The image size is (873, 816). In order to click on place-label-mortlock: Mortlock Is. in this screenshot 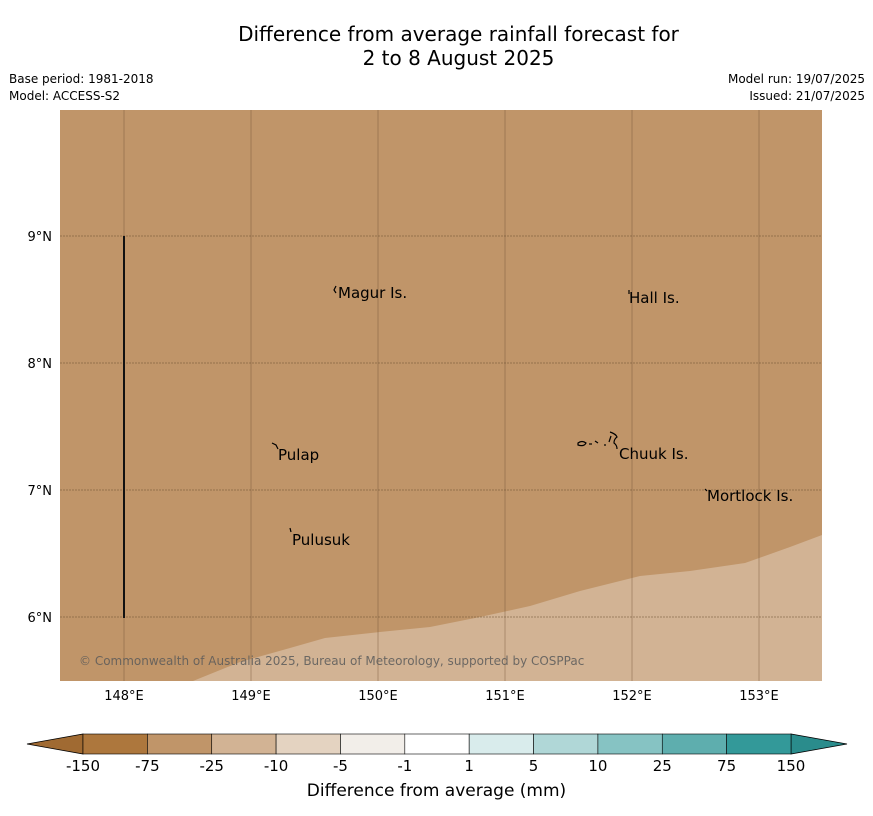, I will do `click(750, 496)`.